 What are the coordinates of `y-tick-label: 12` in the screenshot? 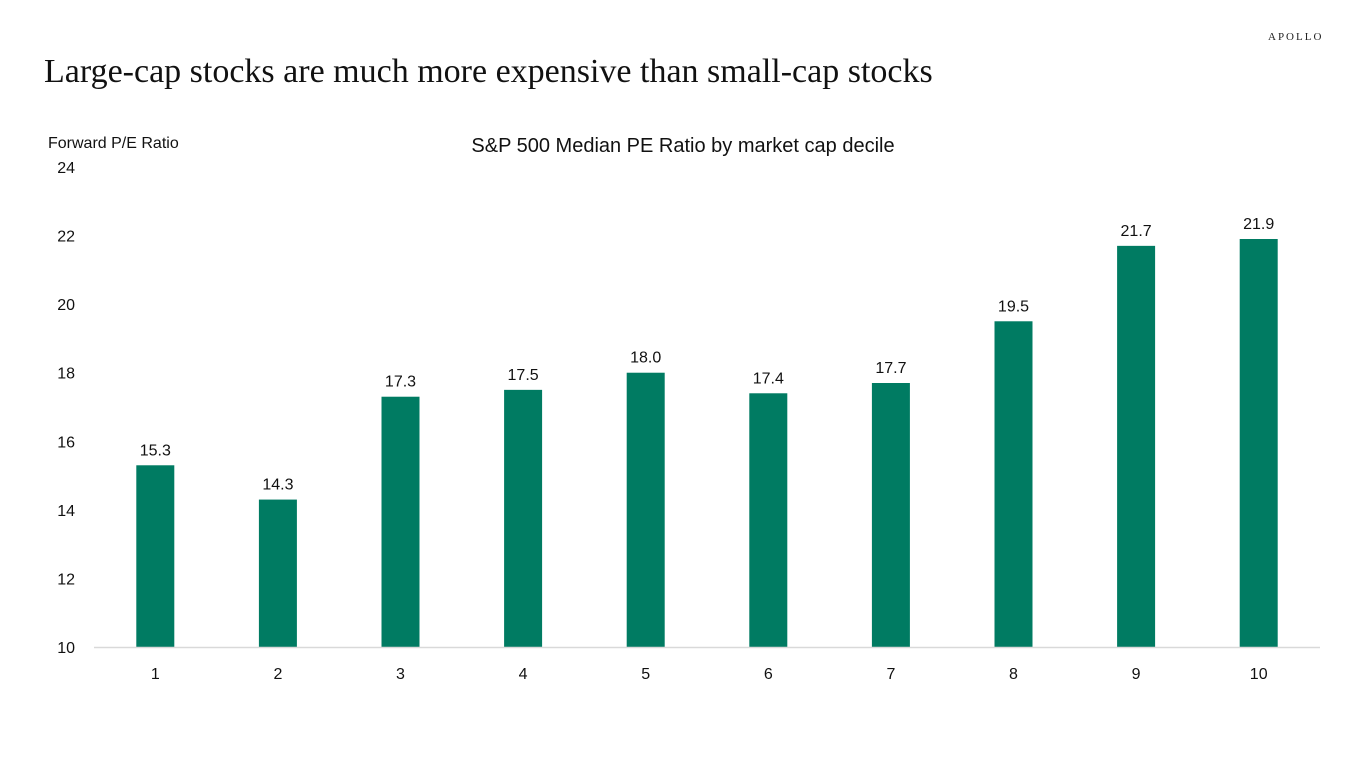 It's located at (66, 579).